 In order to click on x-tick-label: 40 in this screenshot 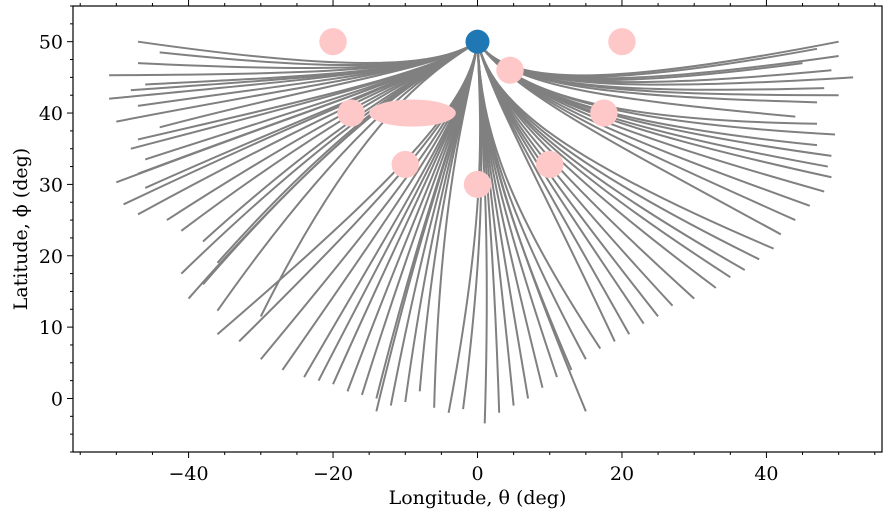, I will do `click(766, 474)`.